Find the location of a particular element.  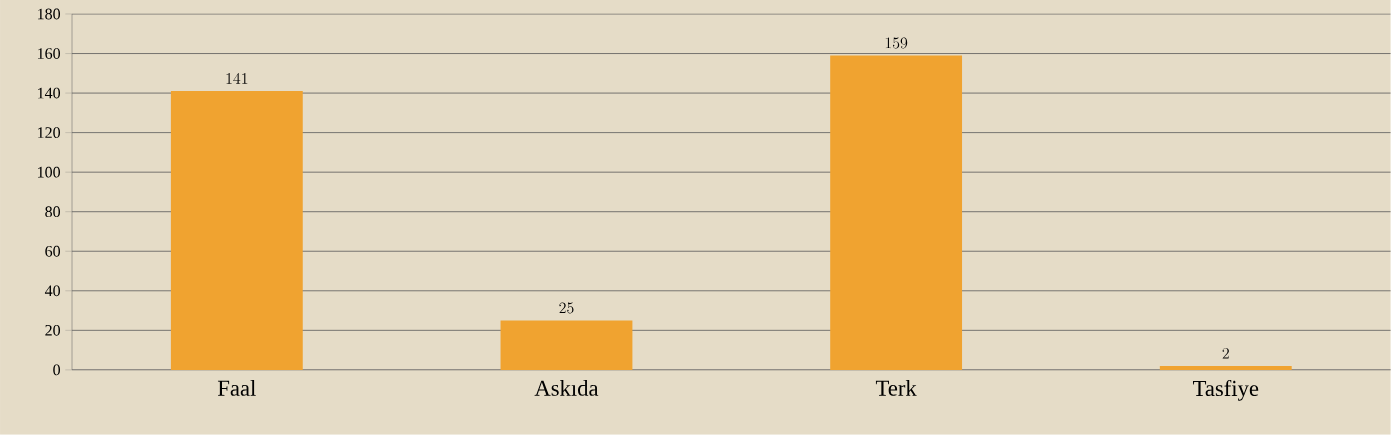

data-label: 159 is located at coordinates (896, 43).